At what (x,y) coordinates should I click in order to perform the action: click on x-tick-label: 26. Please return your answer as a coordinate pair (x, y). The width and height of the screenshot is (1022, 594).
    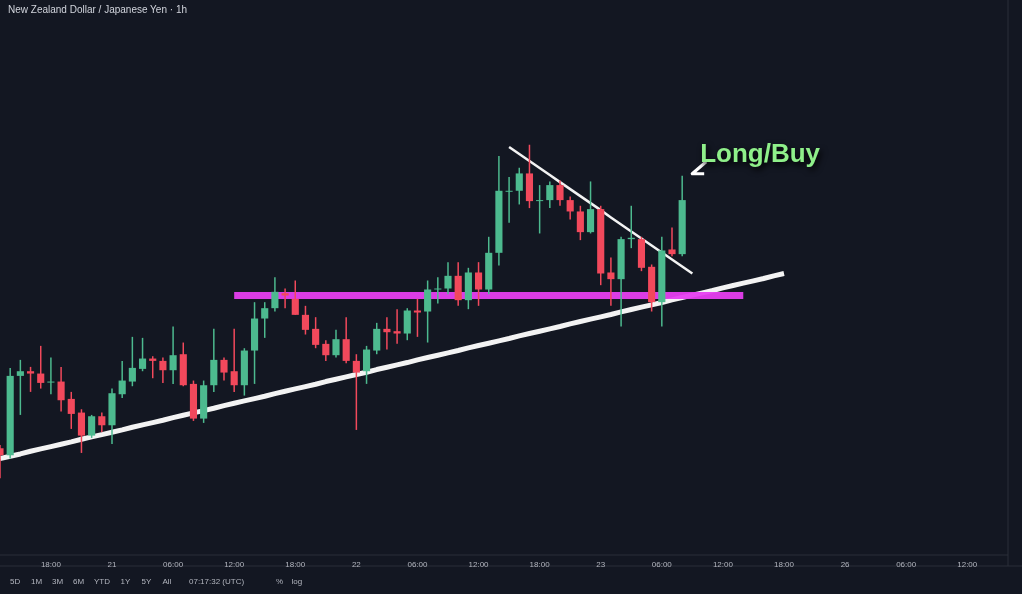
    Looking at the image, I should click on (845, 564).